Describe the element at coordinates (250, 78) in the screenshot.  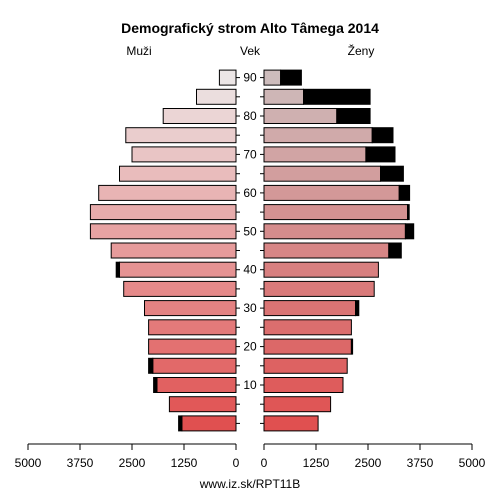
I see `age-tick-label: 90` at that location.